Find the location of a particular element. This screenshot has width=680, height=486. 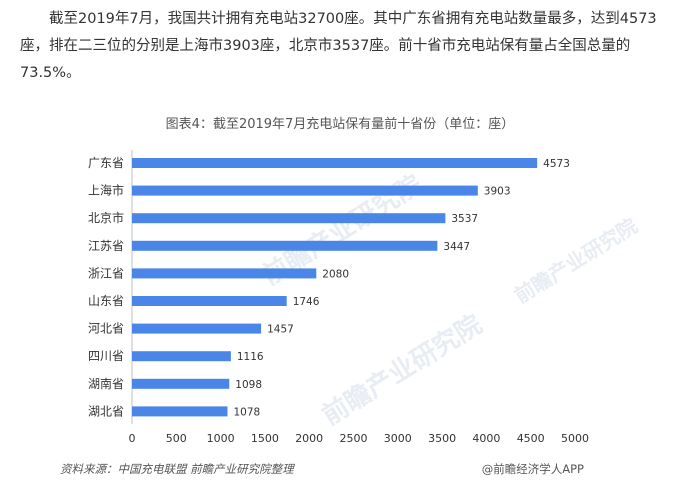

data-label-2: 3537 is located at coordinates (464, 219).